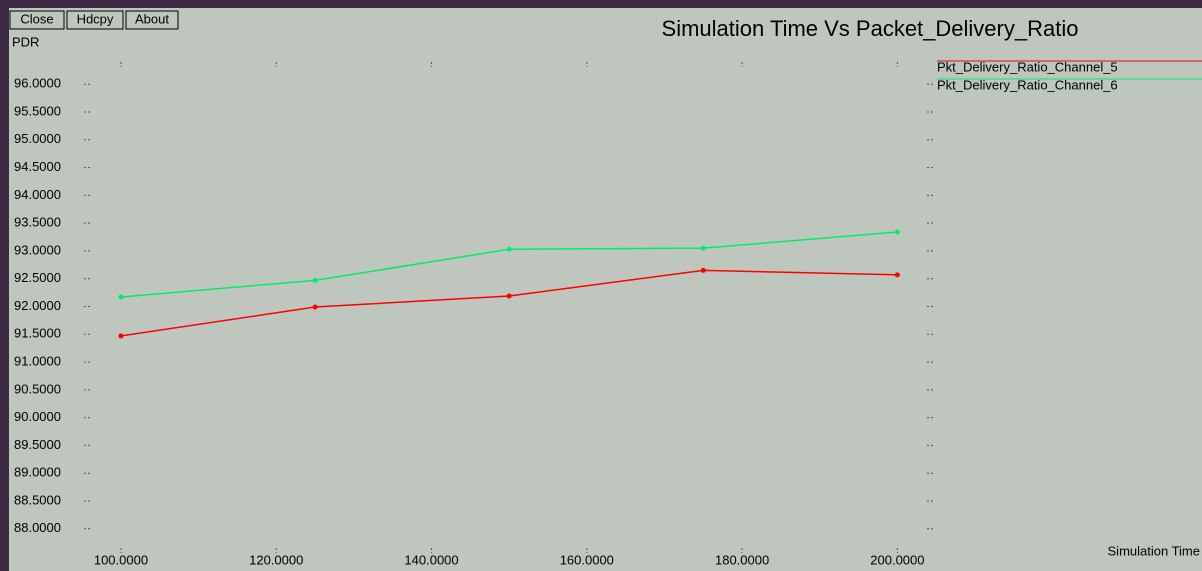  What do you see at coordinates (37, 527) in the screenshot?
I see `y-tick-label: 88.0000` at bounding box center [37, 527].